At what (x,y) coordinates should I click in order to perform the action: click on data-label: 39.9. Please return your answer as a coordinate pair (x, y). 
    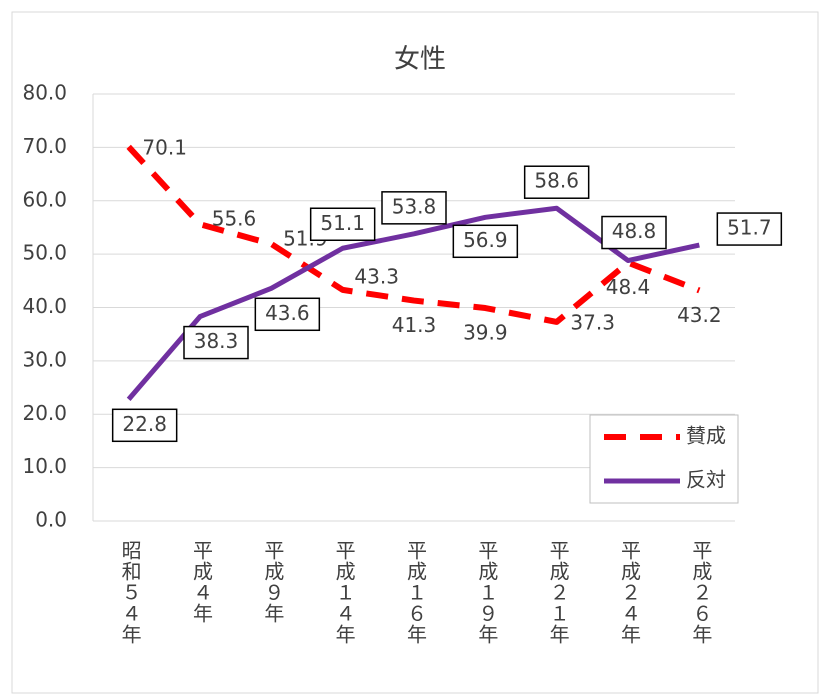
    Looking at the image, I should click on (485, 333).